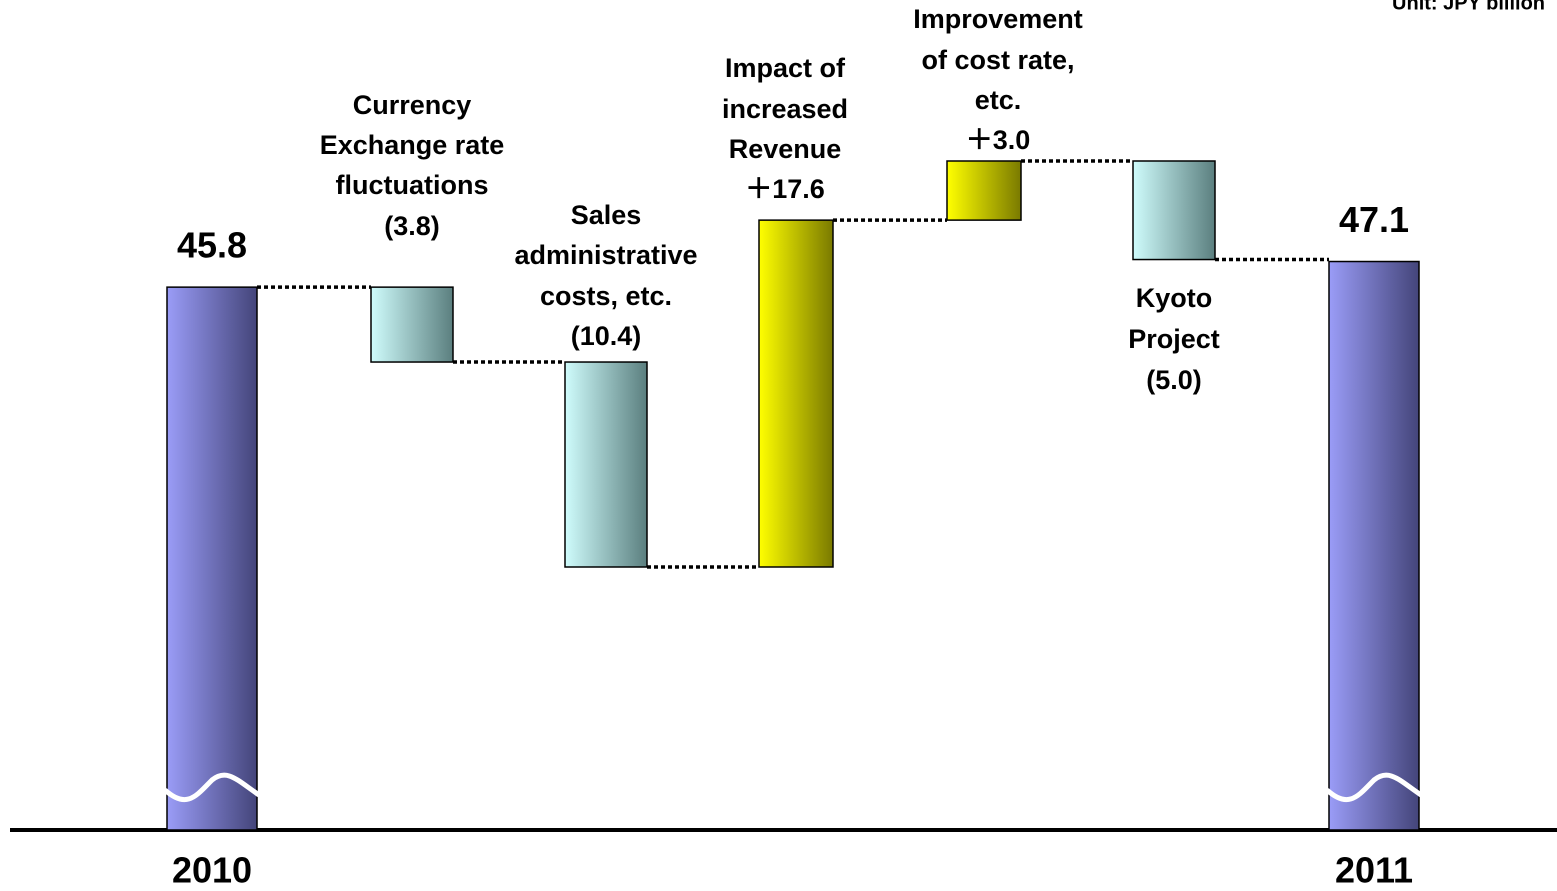  I want to click on value-label: 45.8, so click(212, 245).